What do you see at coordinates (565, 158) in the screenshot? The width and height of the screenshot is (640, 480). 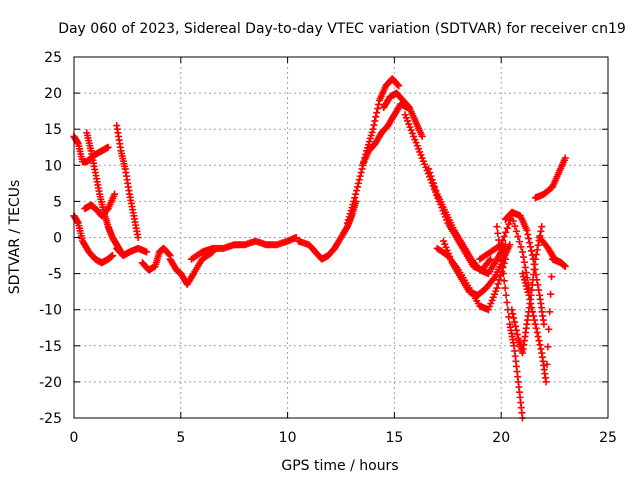 I see `data-point-arc-v` at bounding box center [565, 158].